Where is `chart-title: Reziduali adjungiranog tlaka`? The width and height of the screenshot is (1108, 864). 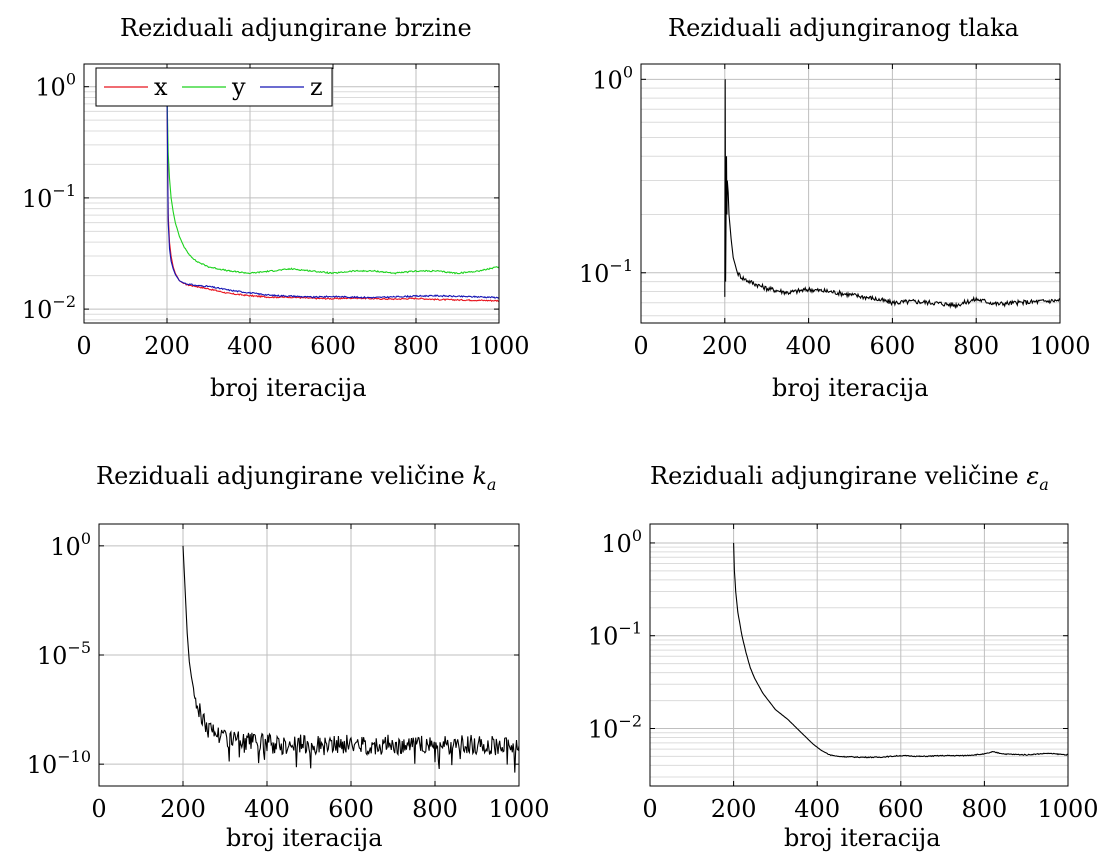
chart-title: Reziduali adjungiranog tlaka is located at coordinates (843, 28).